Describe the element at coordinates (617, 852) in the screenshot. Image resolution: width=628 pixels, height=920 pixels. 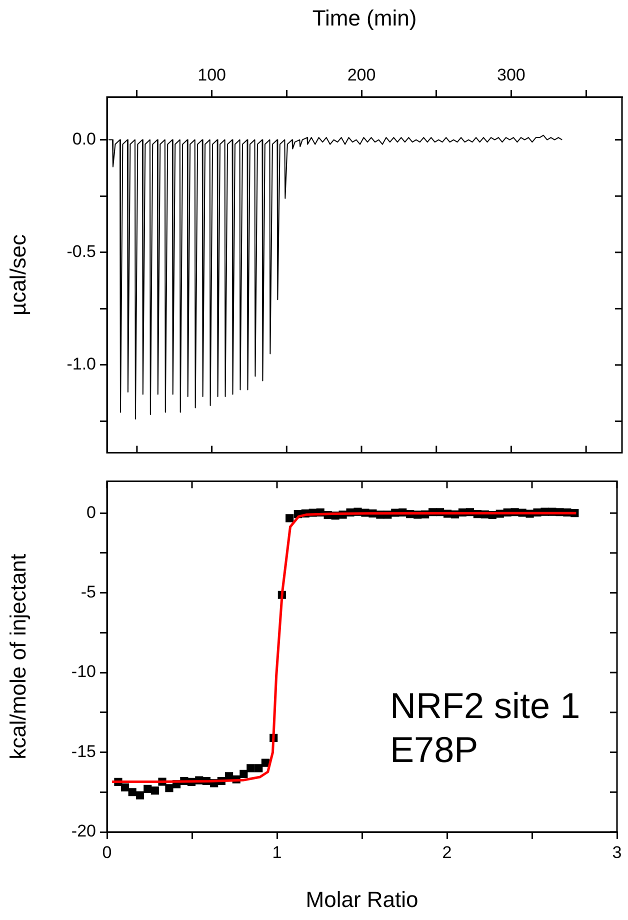
I see `x-tick-label: 3` at that location.